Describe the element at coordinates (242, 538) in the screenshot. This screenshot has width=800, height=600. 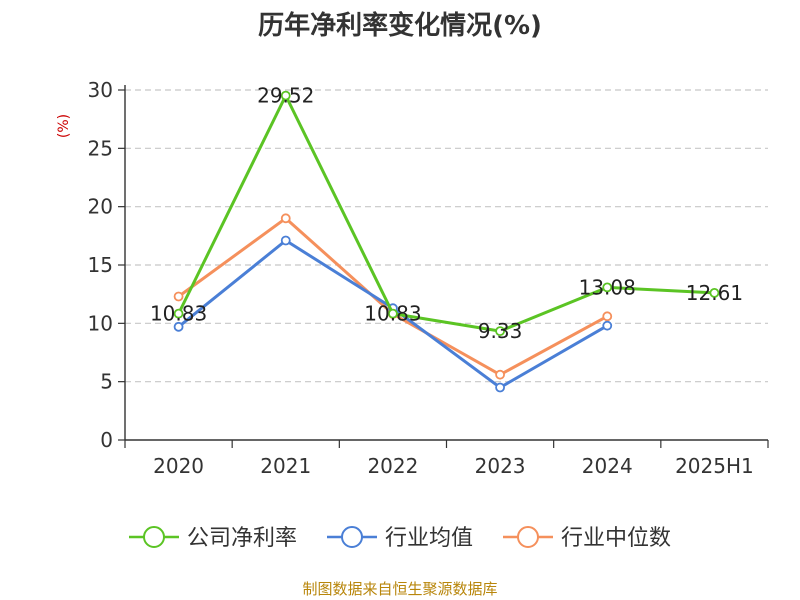
I see `legend-label: 公司净利率` at that location.